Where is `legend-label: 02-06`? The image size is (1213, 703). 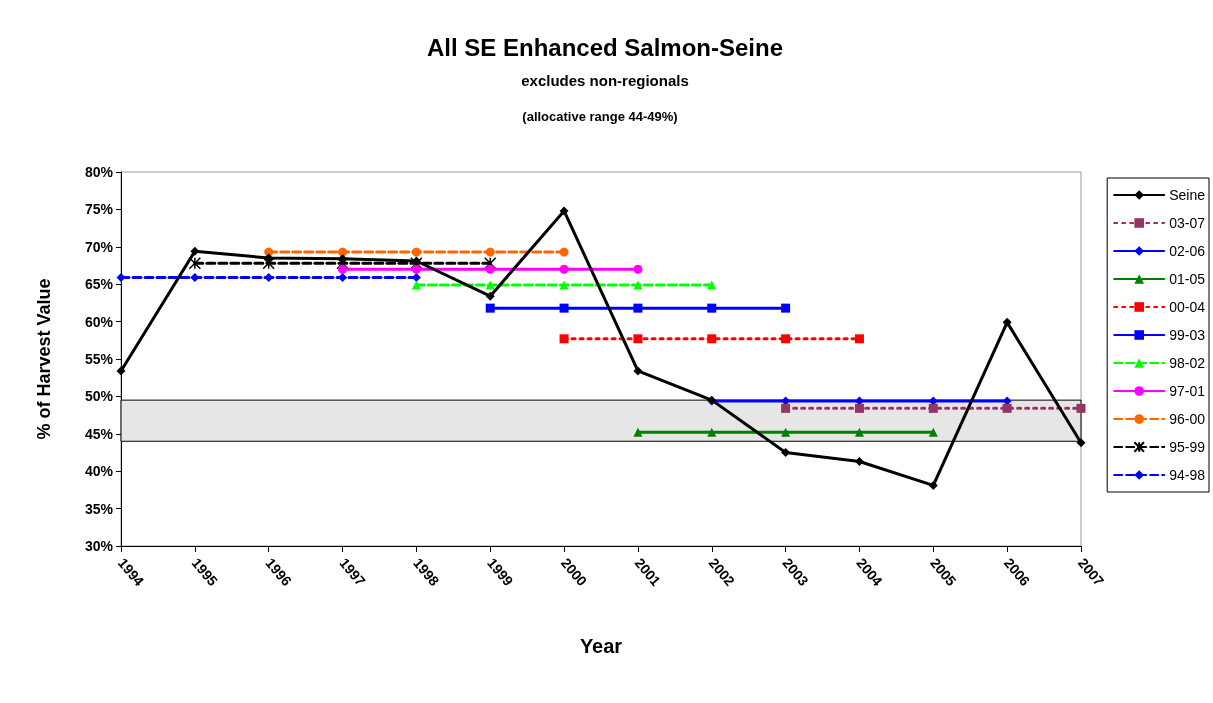 legend-label: 02-06 is located at coordinates (1187, 251).